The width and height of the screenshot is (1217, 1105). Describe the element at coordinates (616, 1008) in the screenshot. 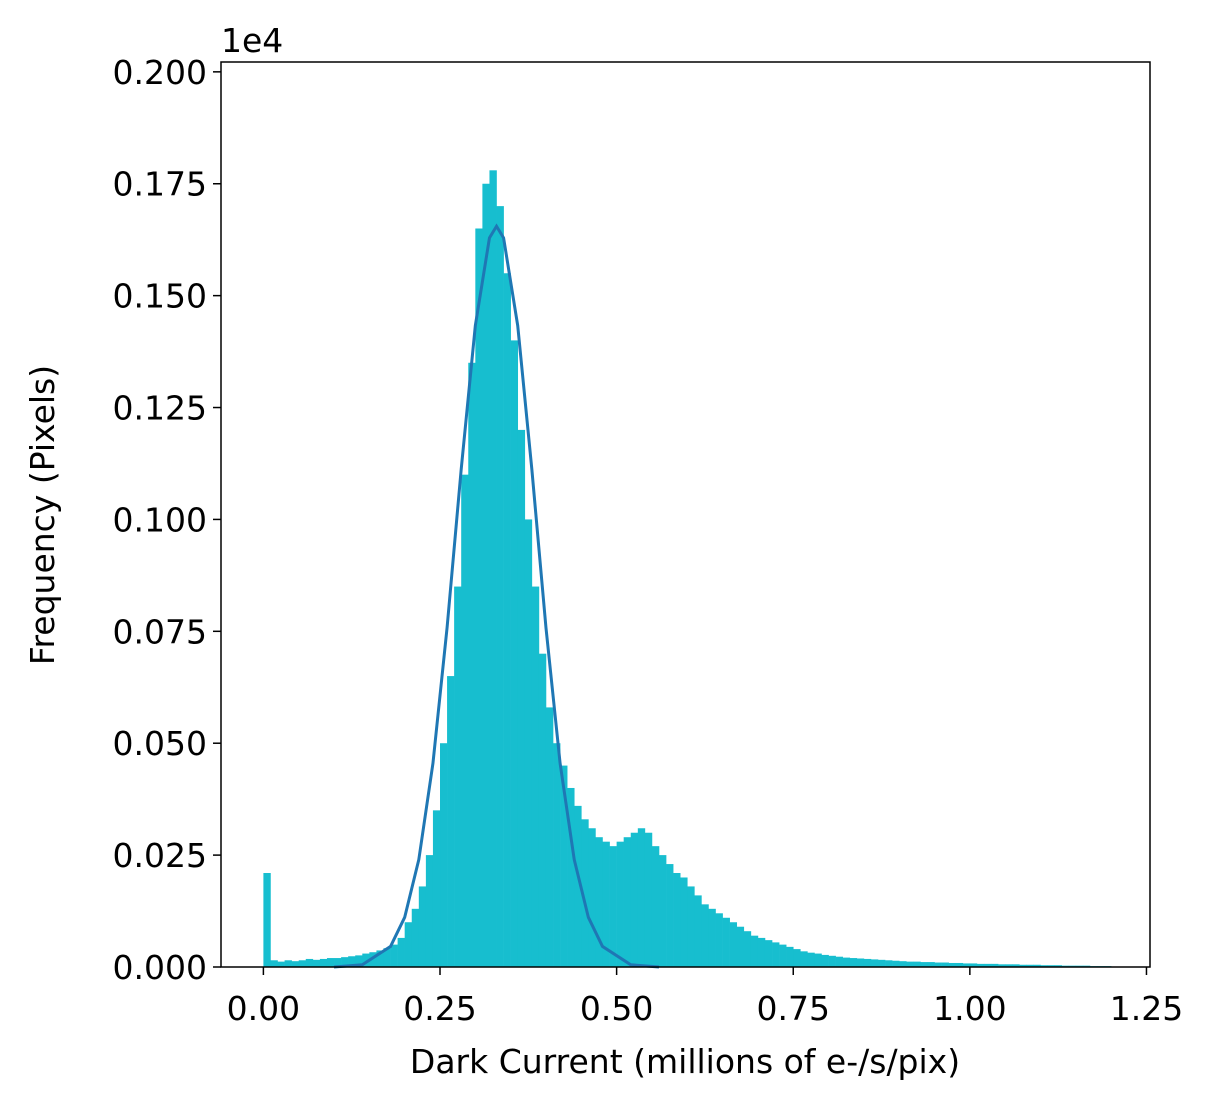

I see `x-tick-label: 0.50` at that location.